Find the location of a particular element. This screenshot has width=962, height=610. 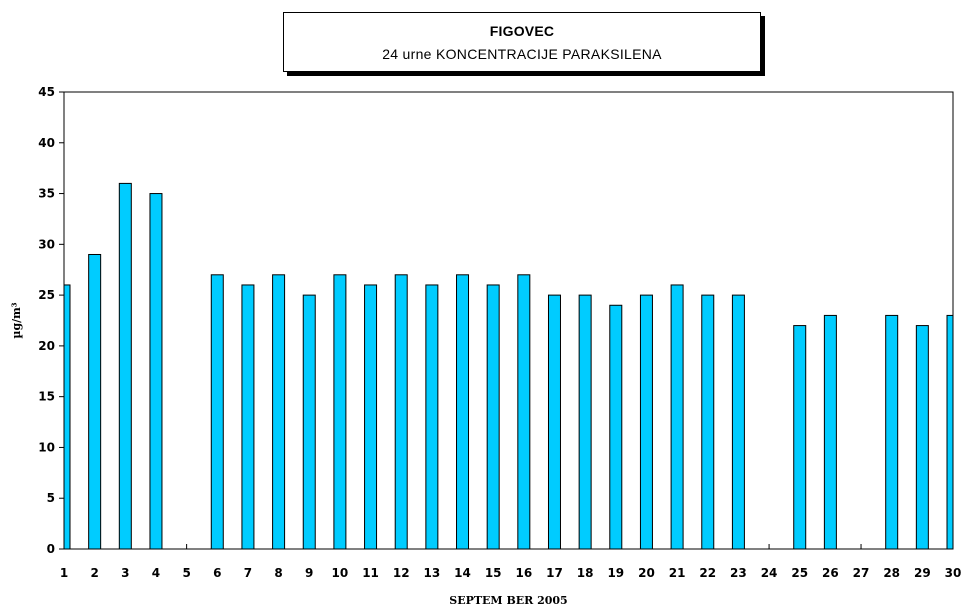

x-tick-label: 29 is located at coordinates (922, 573).